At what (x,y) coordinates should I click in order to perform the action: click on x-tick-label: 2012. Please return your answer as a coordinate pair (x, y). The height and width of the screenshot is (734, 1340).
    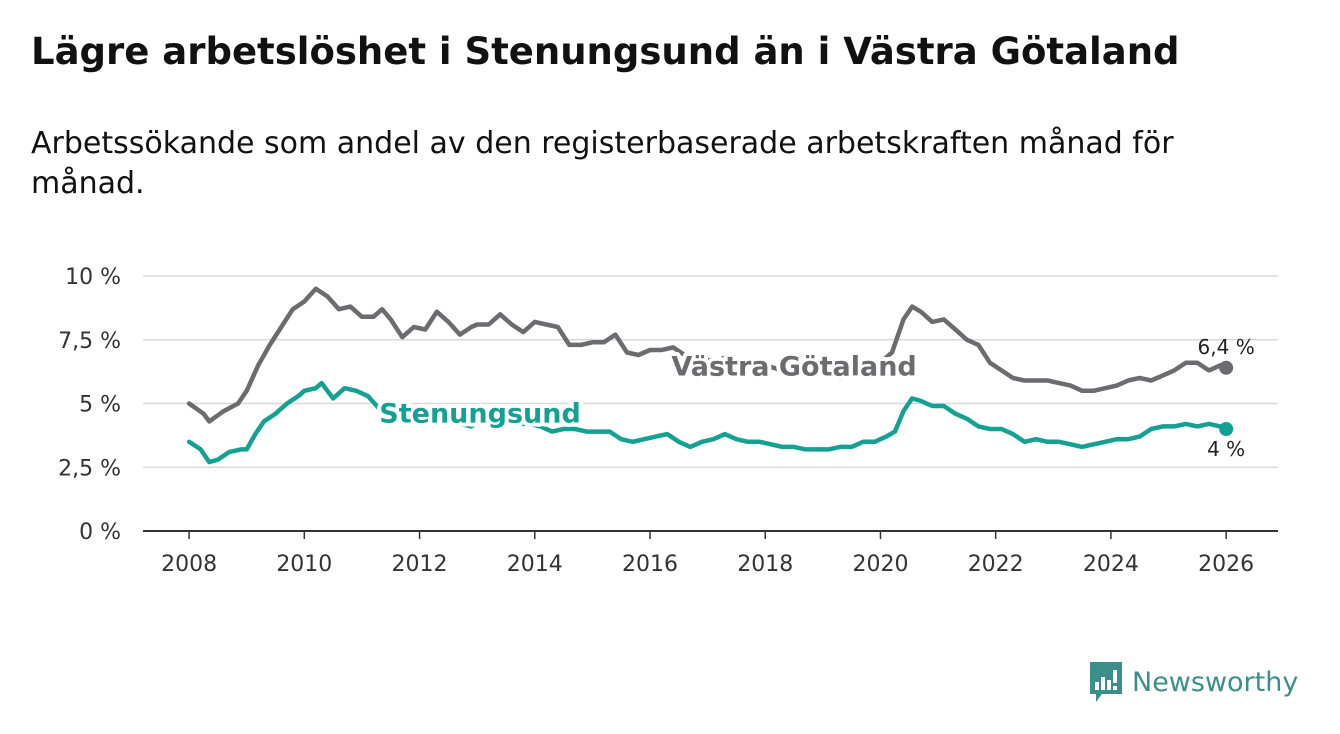
    Looking at the image, I should click on (420, 564).